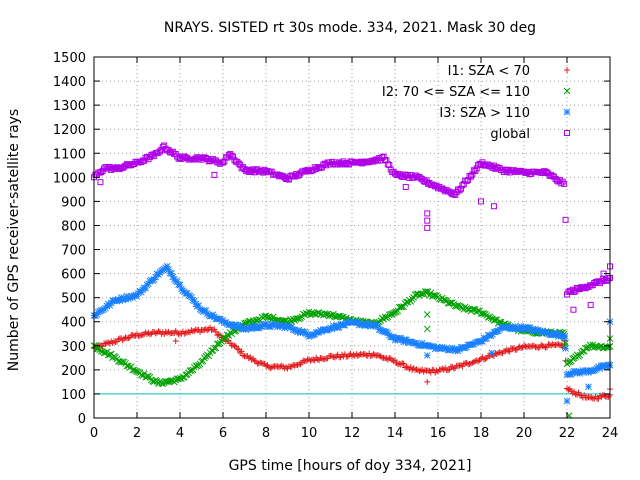 Image resolution: width=640 pixels, height=480 pixels. Describe the element at coordinates (309, 433) in the screenshot. I see `x-tick-label: 10` at that location.